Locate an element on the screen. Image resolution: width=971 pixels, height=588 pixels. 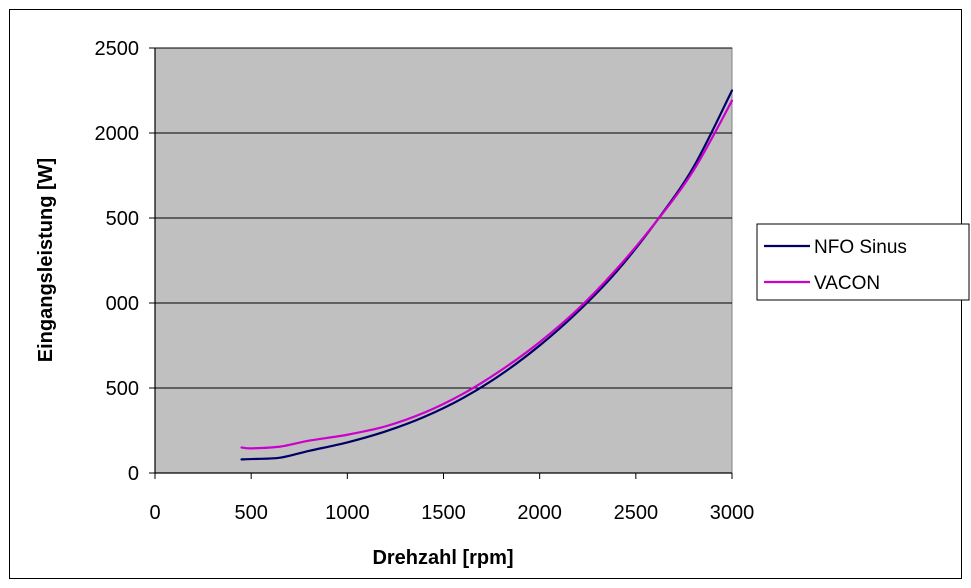
legend-box is located at coordinates (863, 262).